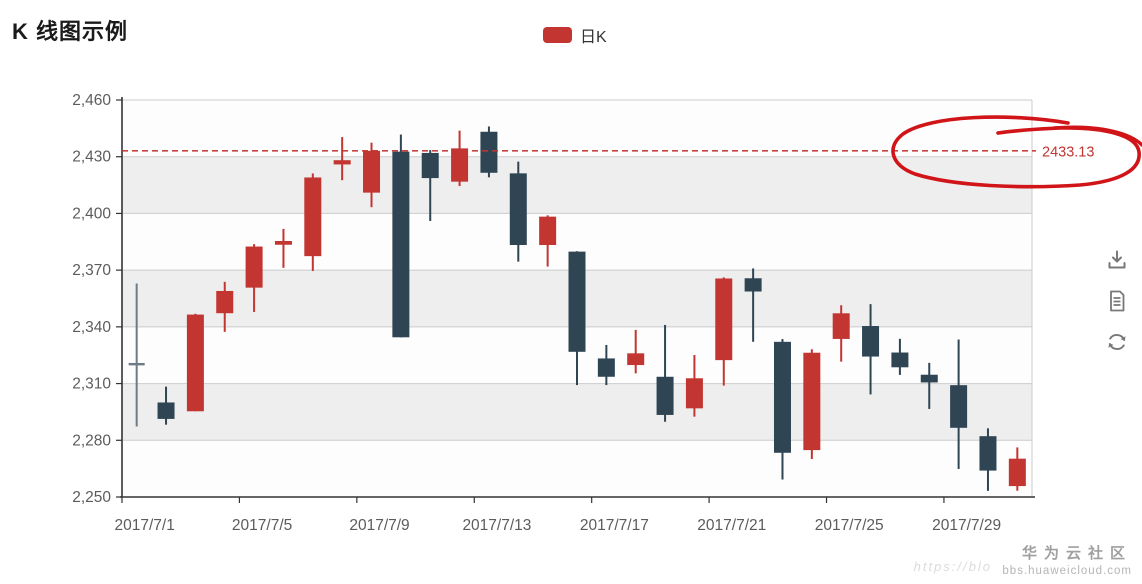 Image resolution: width=1142 pixels, height=584 pixels. I want to click on legend-swatch, so click(557, 35).